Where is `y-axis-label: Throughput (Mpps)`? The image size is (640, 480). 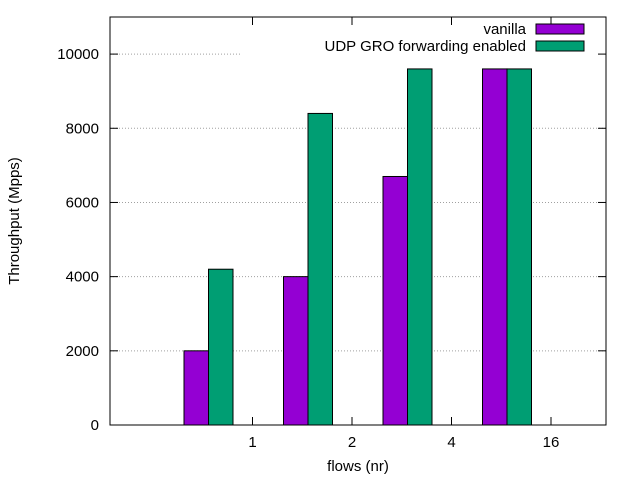 y-axis-label: Throughput (Mpps) is located at coordinates (14, 221).